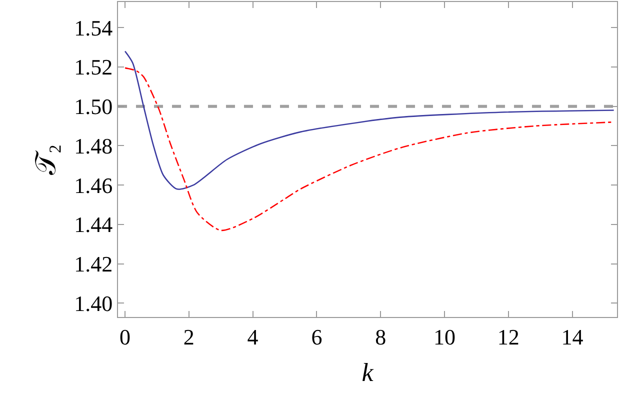 This screenshot has height=409, width=625. I want to click on y-tick-label: 1.52, so click(93, 67).